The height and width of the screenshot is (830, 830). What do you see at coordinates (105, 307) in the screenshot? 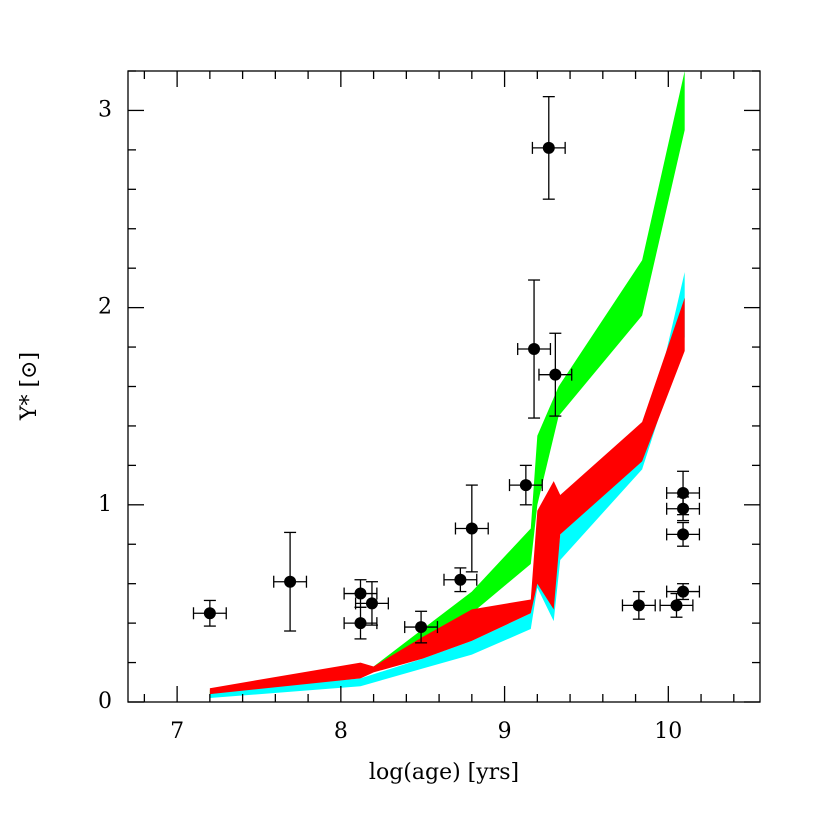
I see `y-tick-label: 2` at bounding box center [105, 307].